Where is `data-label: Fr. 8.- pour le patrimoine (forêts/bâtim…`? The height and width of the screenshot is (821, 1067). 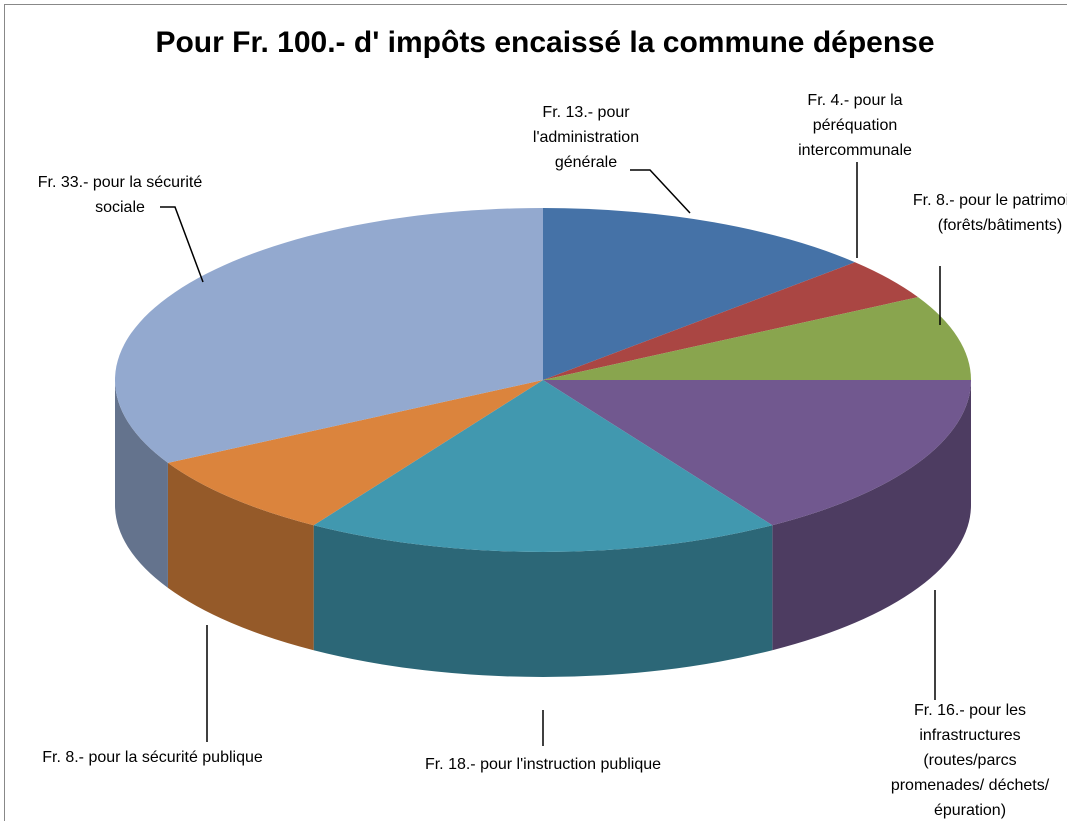
data-label: Fr. 8.- pour le patrimoine (forêts/bâtim… is located at coordinates (989, 213).